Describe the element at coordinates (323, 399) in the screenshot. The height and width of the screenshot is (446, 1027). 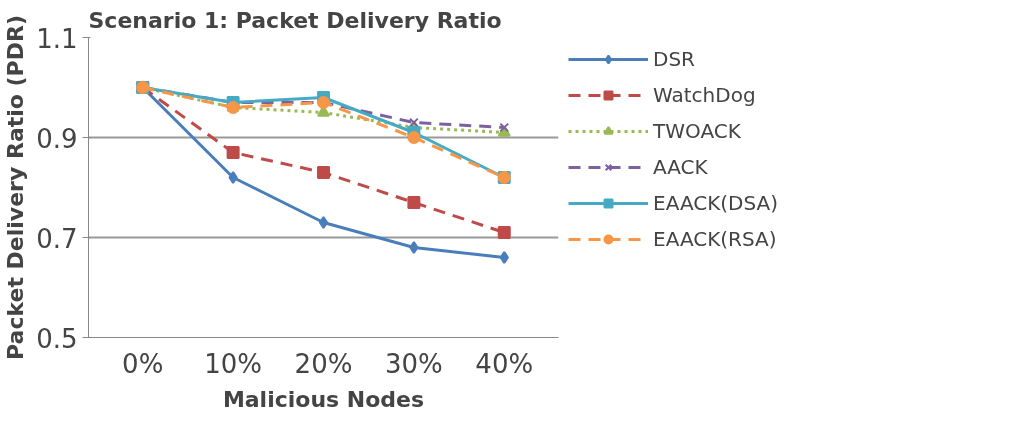
I see `x-axis-title: Malicious Nodes` at that location.